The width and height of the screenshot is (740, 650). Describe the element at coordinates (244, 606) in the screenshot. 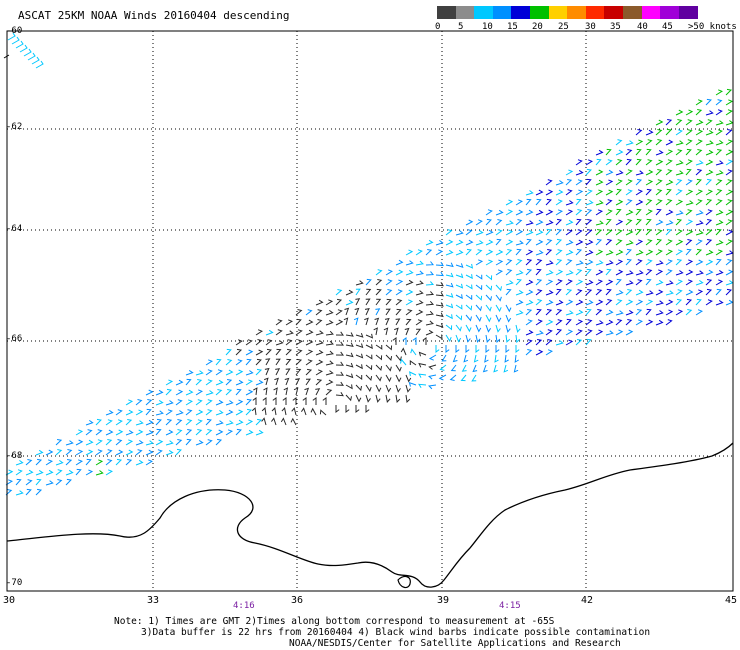

I see `time-mark-first: 4:16` at that location.